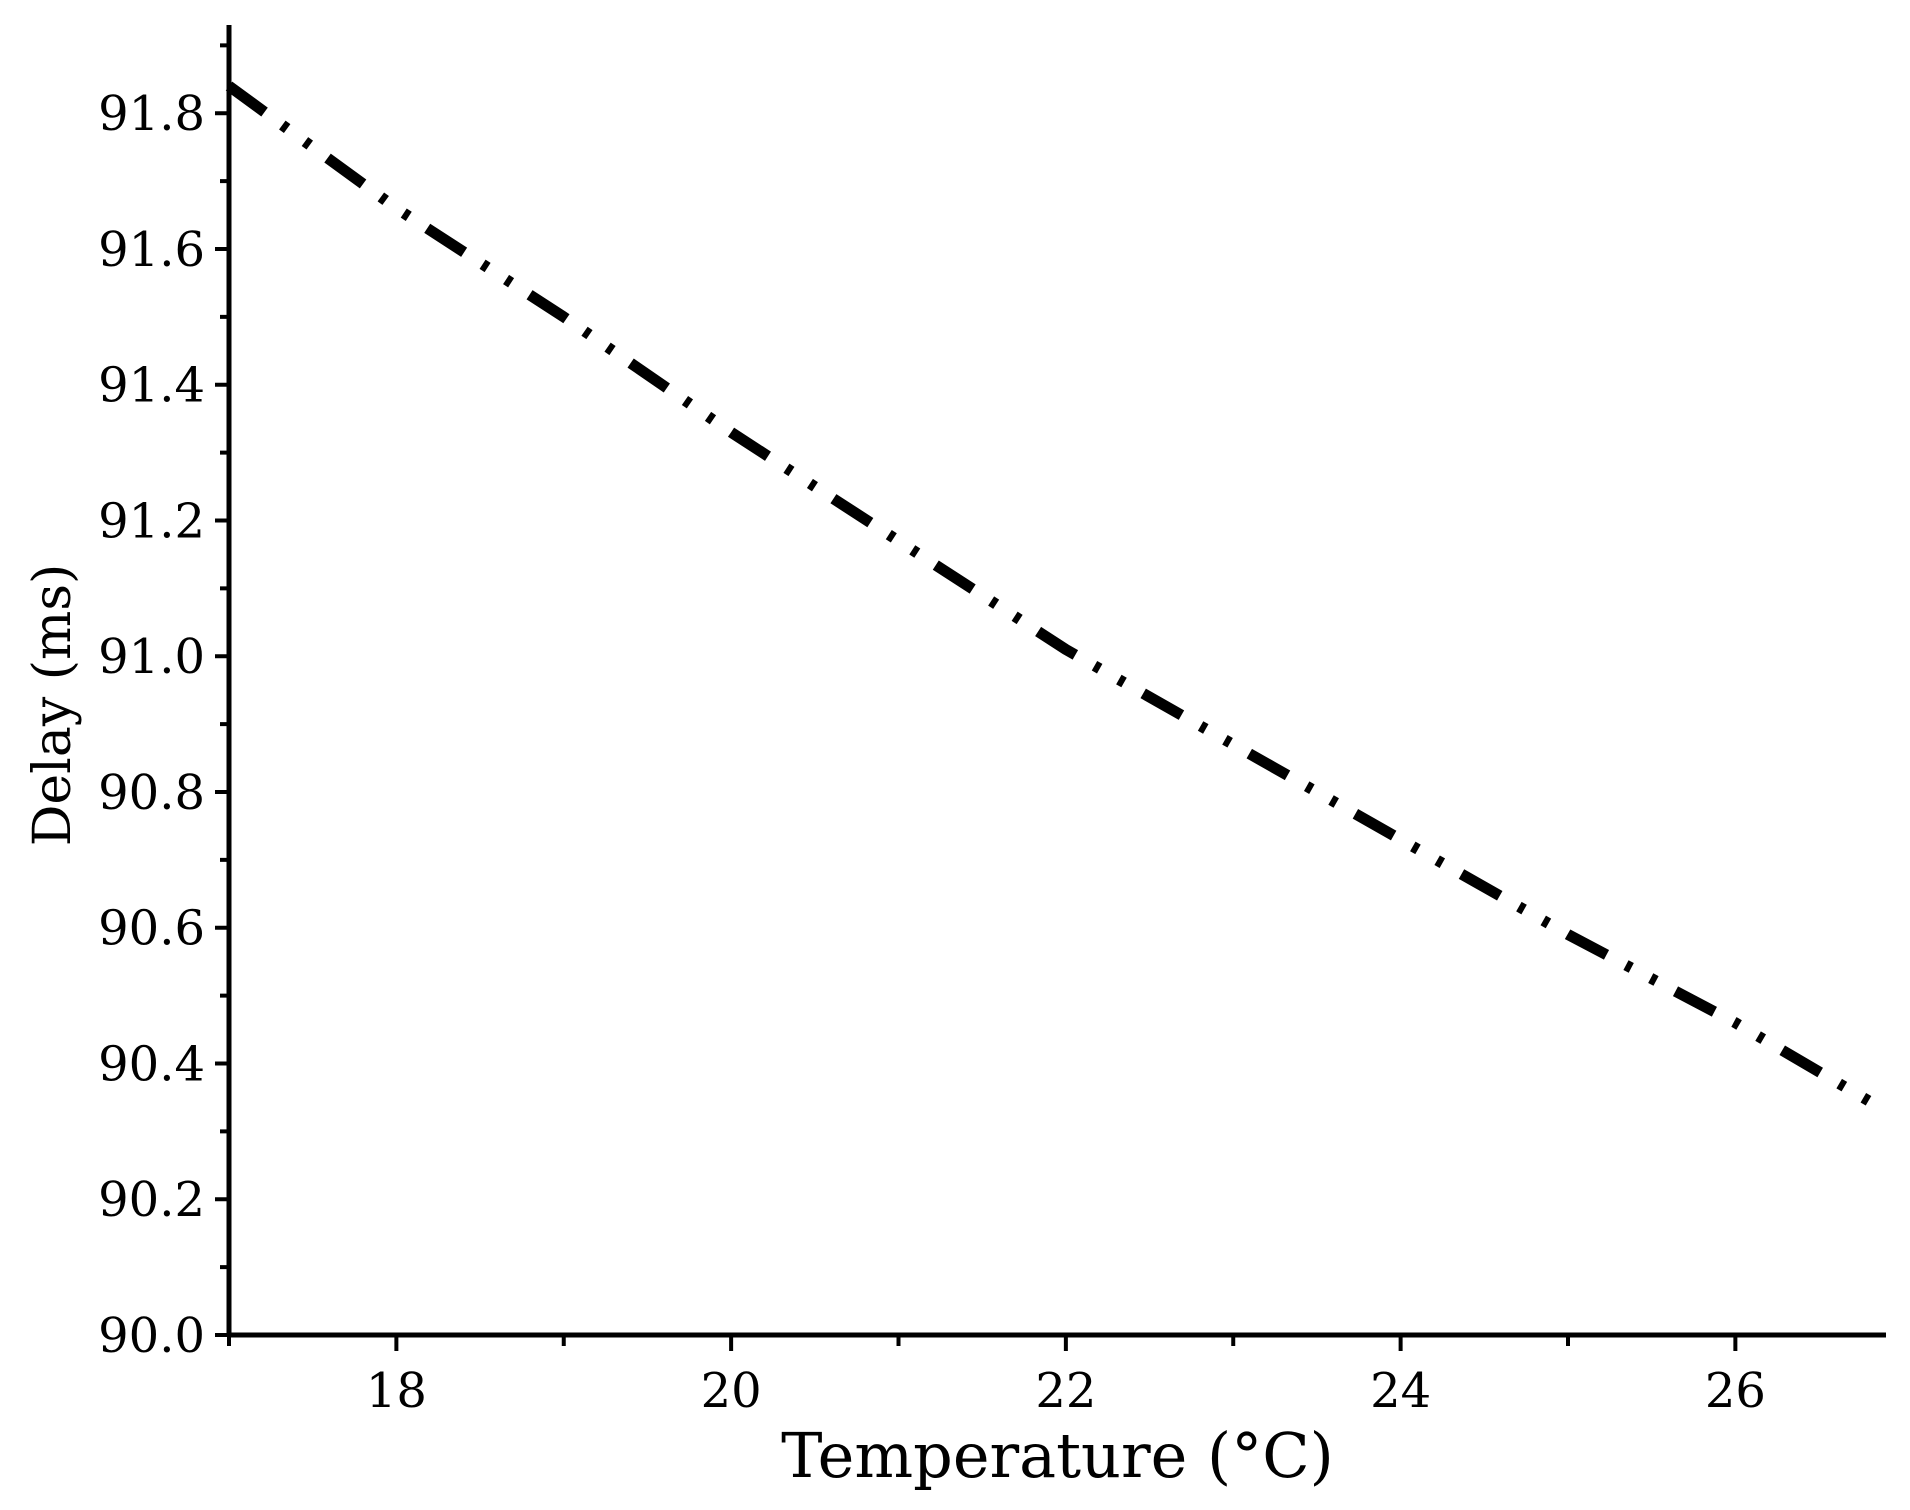  What do you see at coordinates (1400, 1391) in the screenshot?
I see `x-tick-label: 24` at bounding box center [1400, 1391].